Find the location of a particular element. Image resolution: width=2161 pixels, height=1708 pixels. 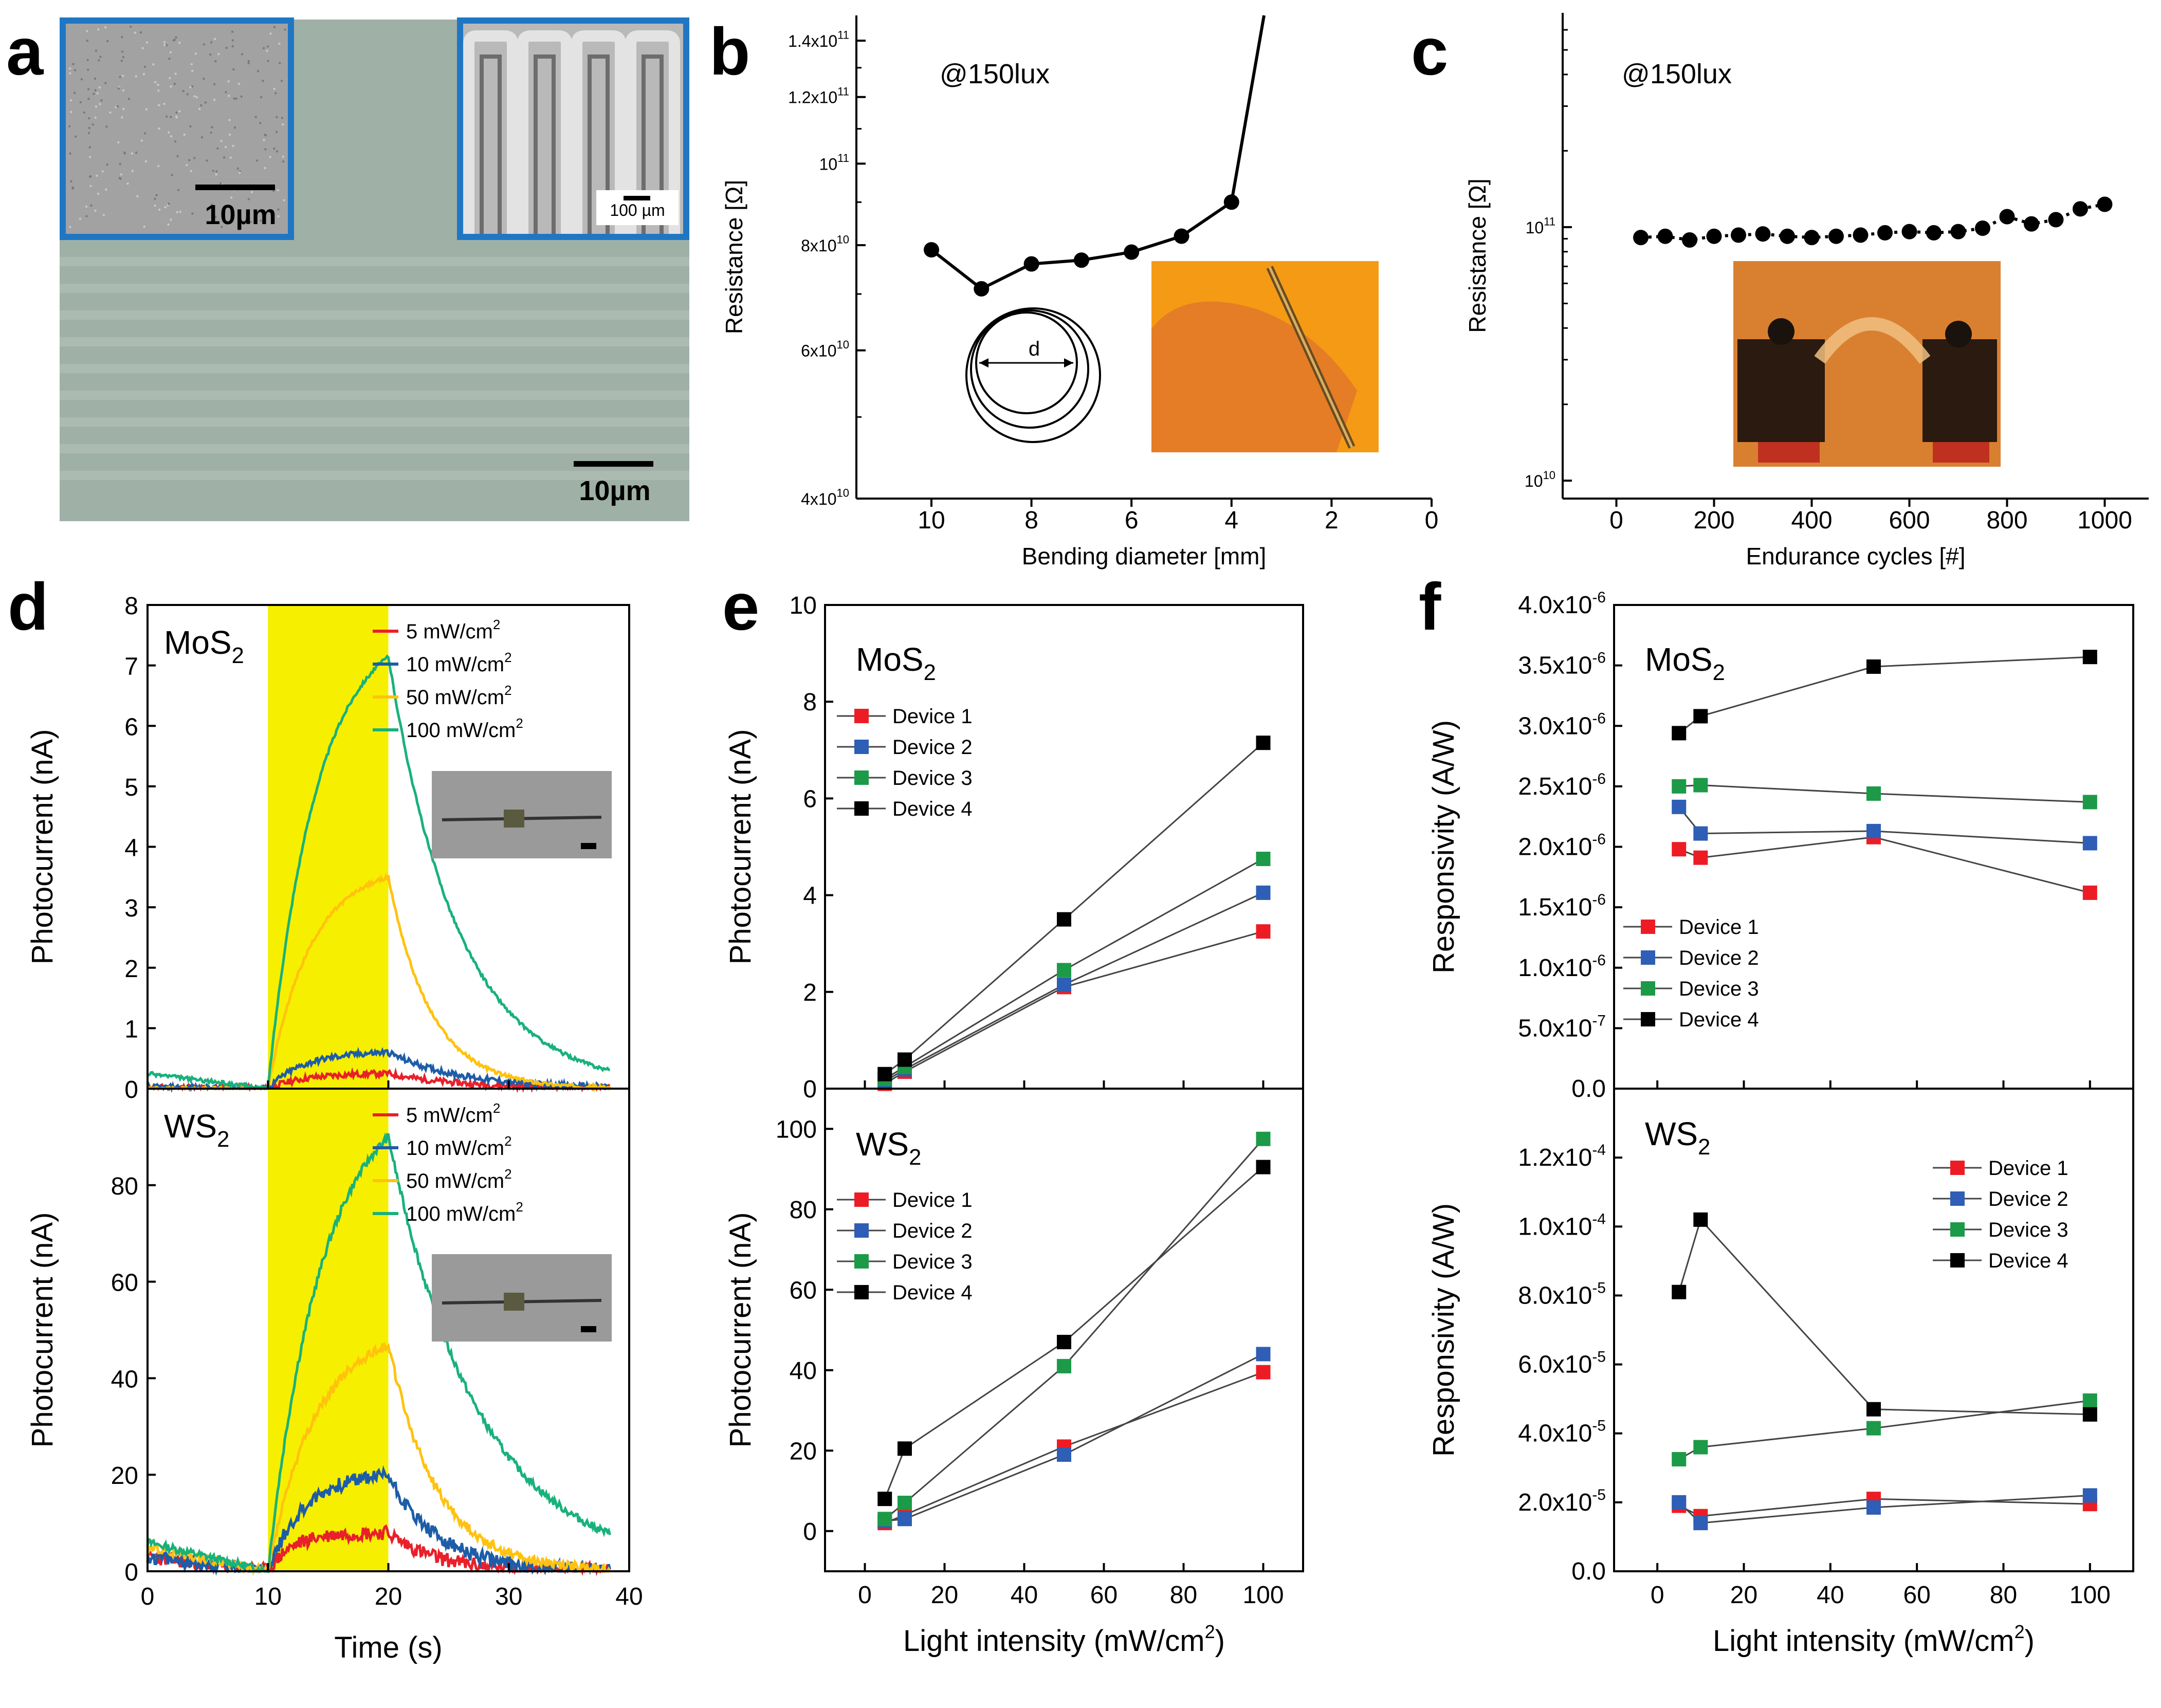

y-tick-label: 1 is located at coordinates (131, 1030).